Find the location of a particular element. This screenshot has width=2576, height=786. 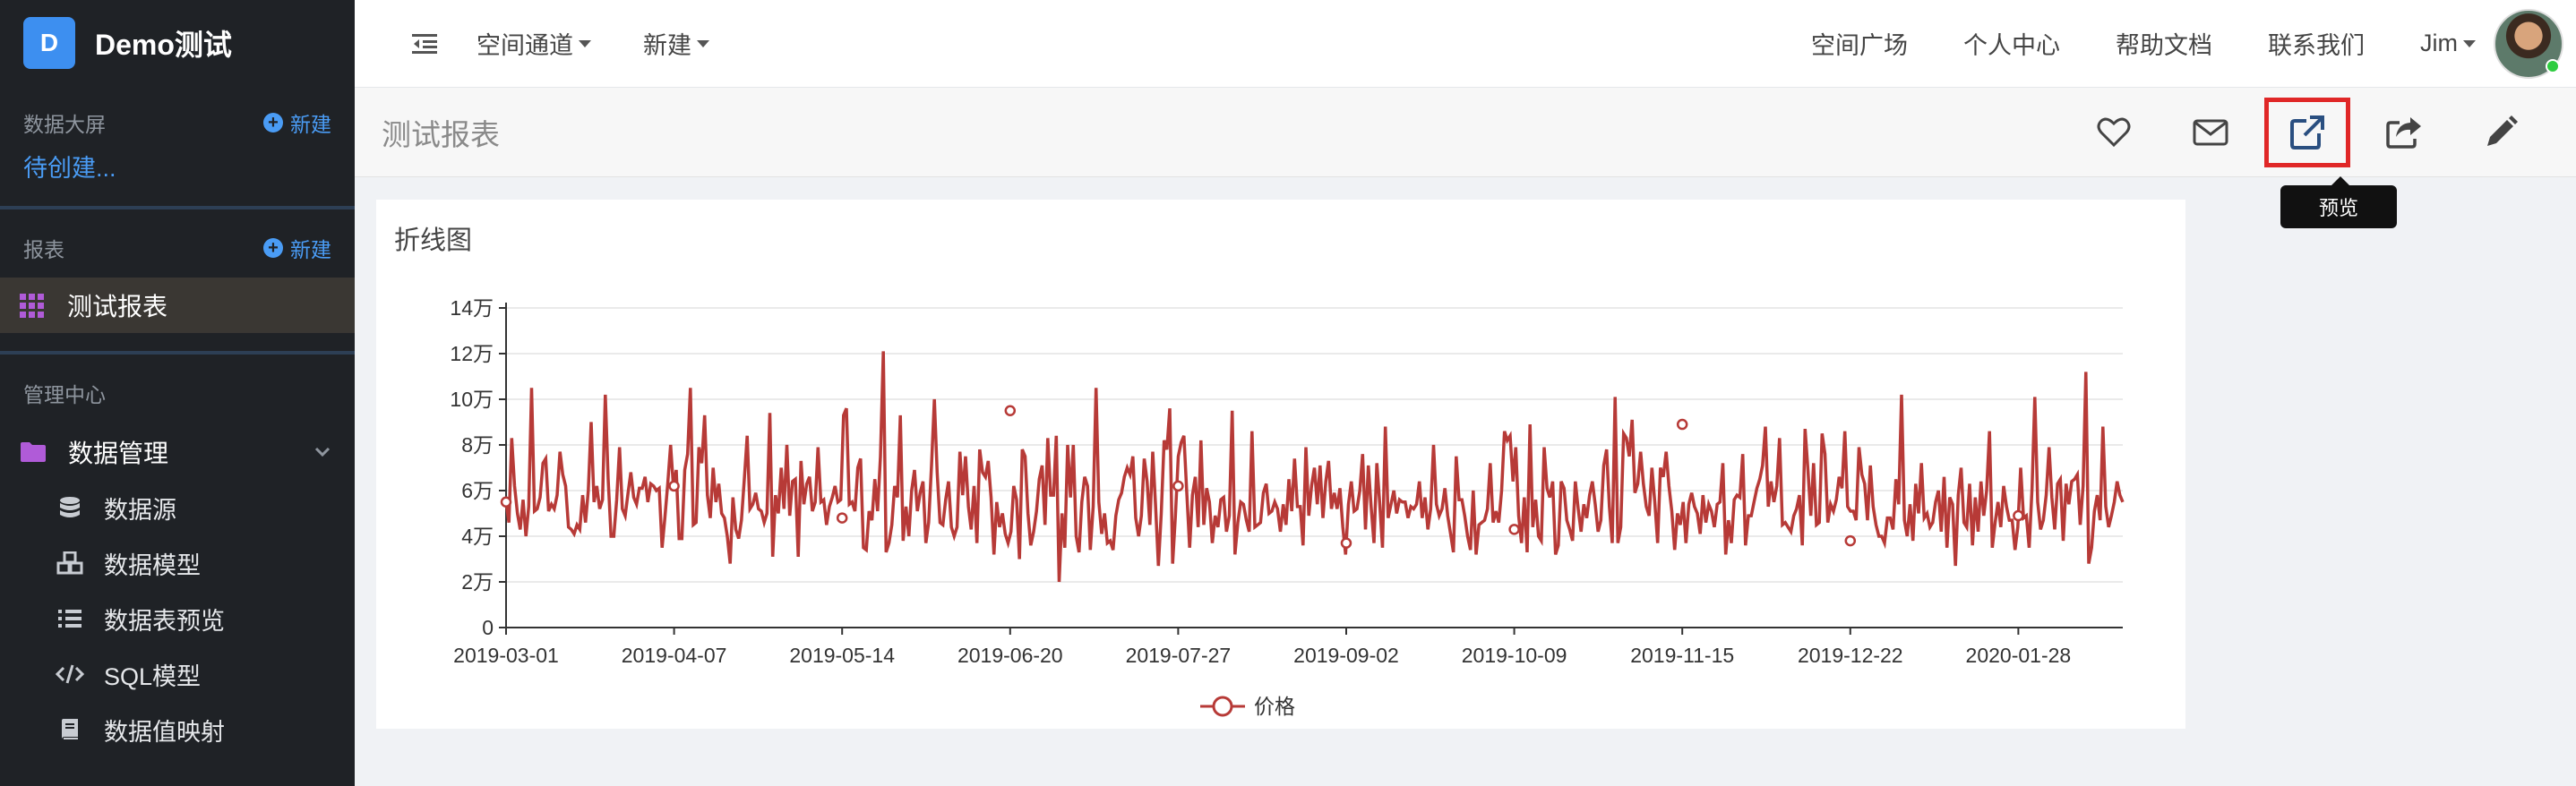

y-tick-label: 4万 is located at coordinates (477, 536).